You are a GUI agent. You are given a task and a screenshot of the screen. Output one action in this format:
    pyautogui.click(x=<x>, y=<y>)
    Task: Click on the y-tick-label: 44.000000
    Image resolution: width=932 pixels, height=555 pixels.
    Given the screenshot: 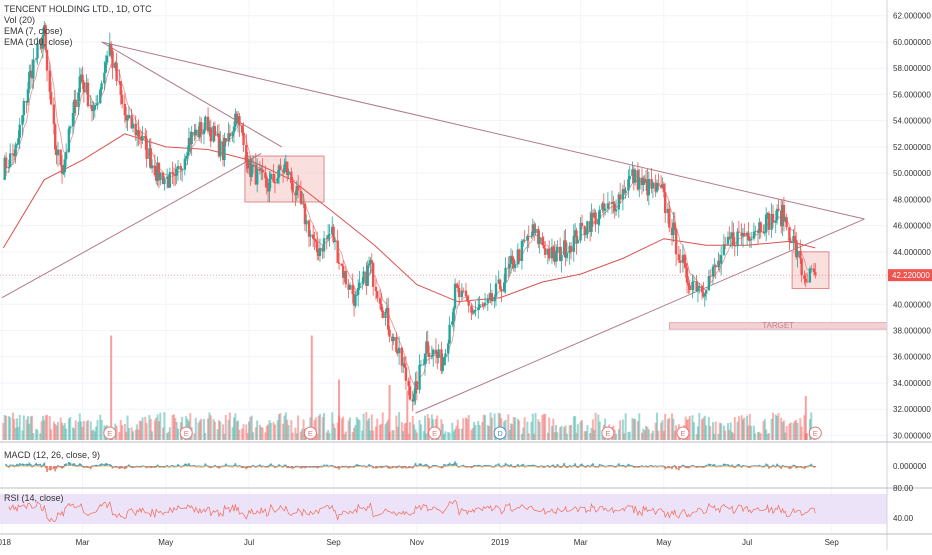 What is the action you would take?
    pyautogui.click(x=912, y=252)
    